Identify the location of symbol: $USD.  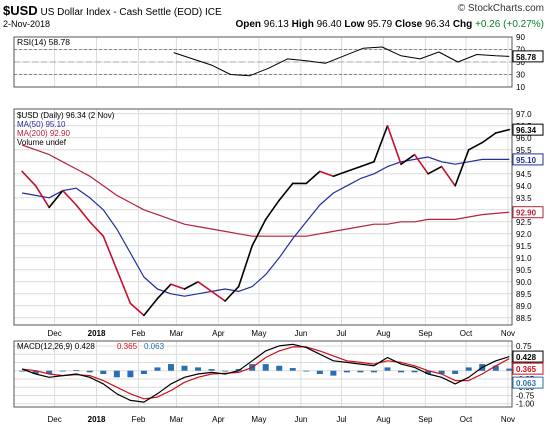
(20, 10).